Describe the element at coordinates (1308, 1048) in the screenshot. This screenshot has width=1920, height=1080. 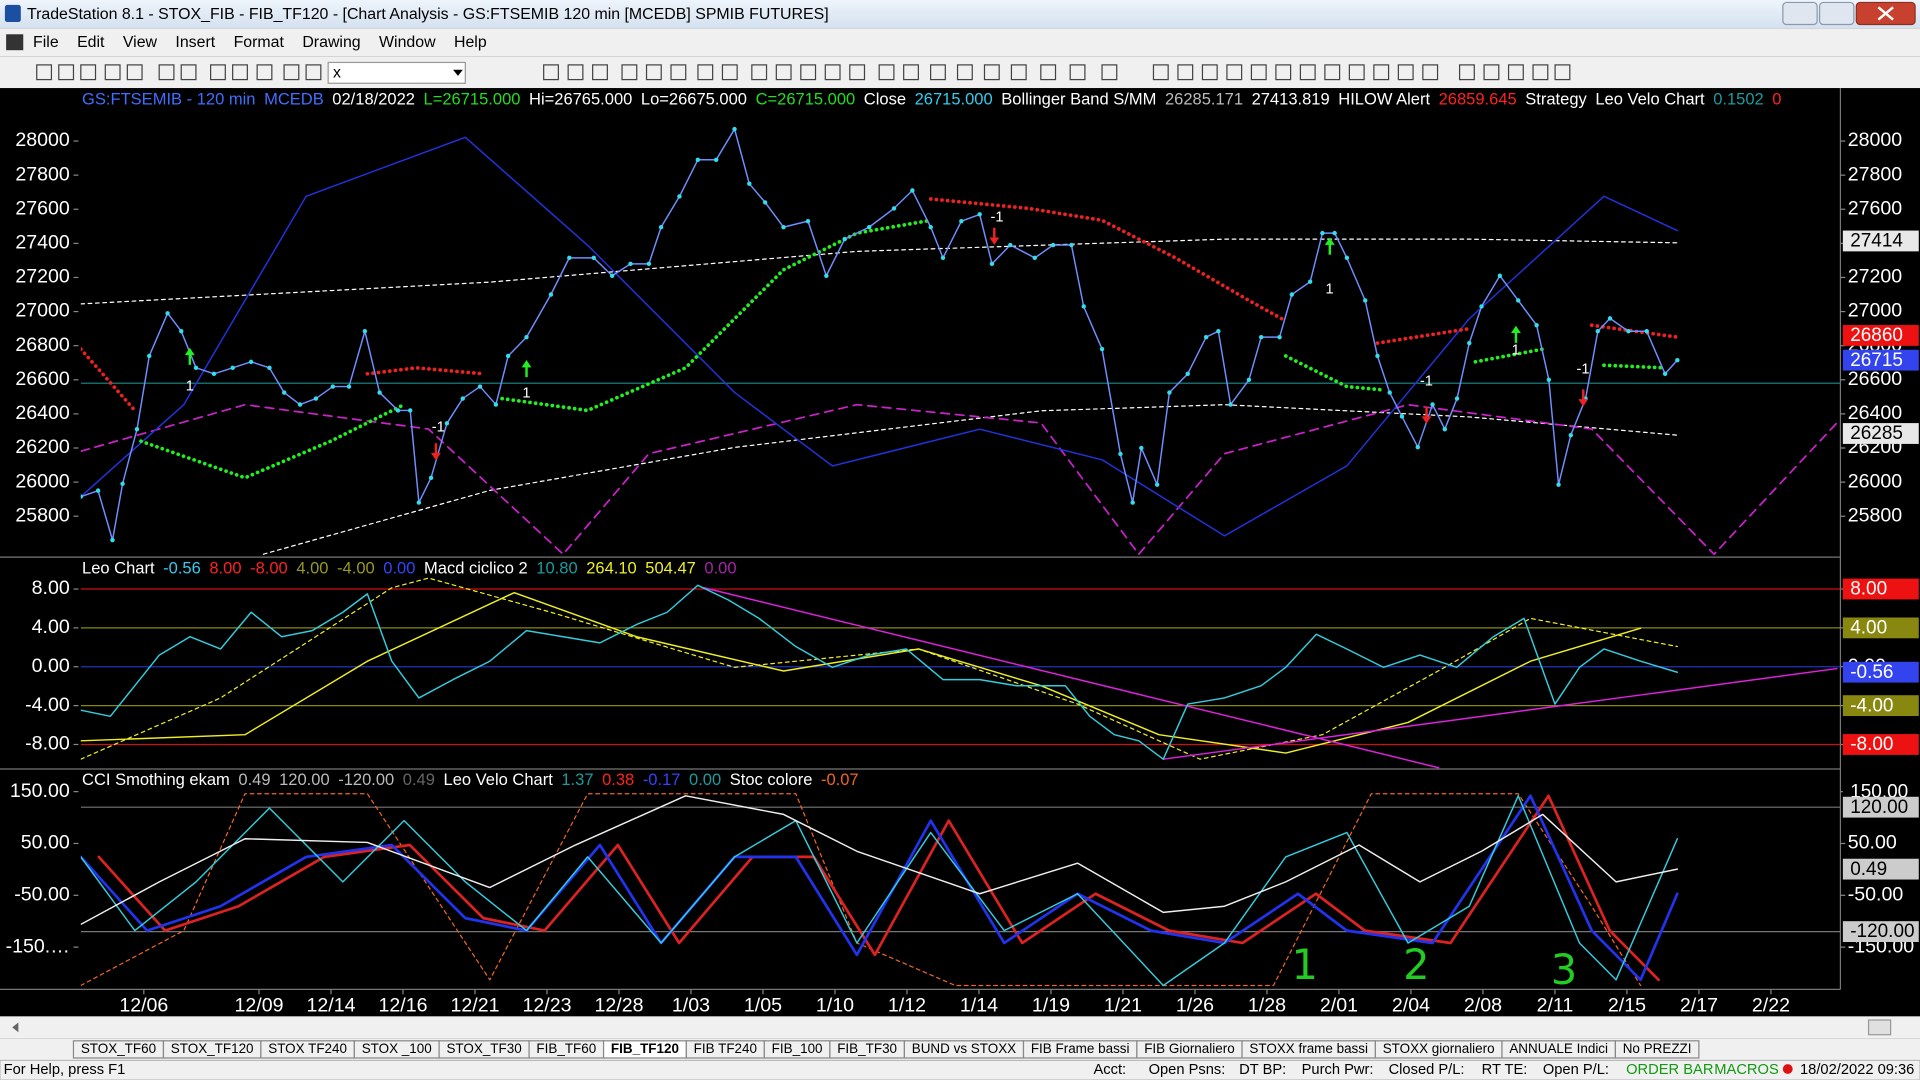
I see `tab-label: STOXX frame bassi` at that location.